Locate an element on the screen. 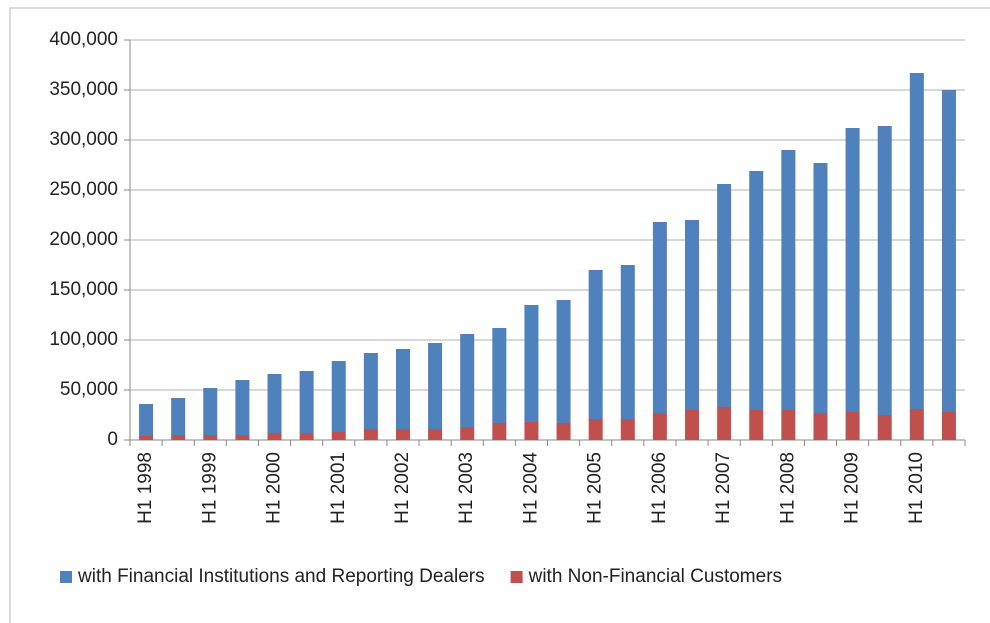  x-tick-label: H1 2000 is located at coordinates (274, 488).